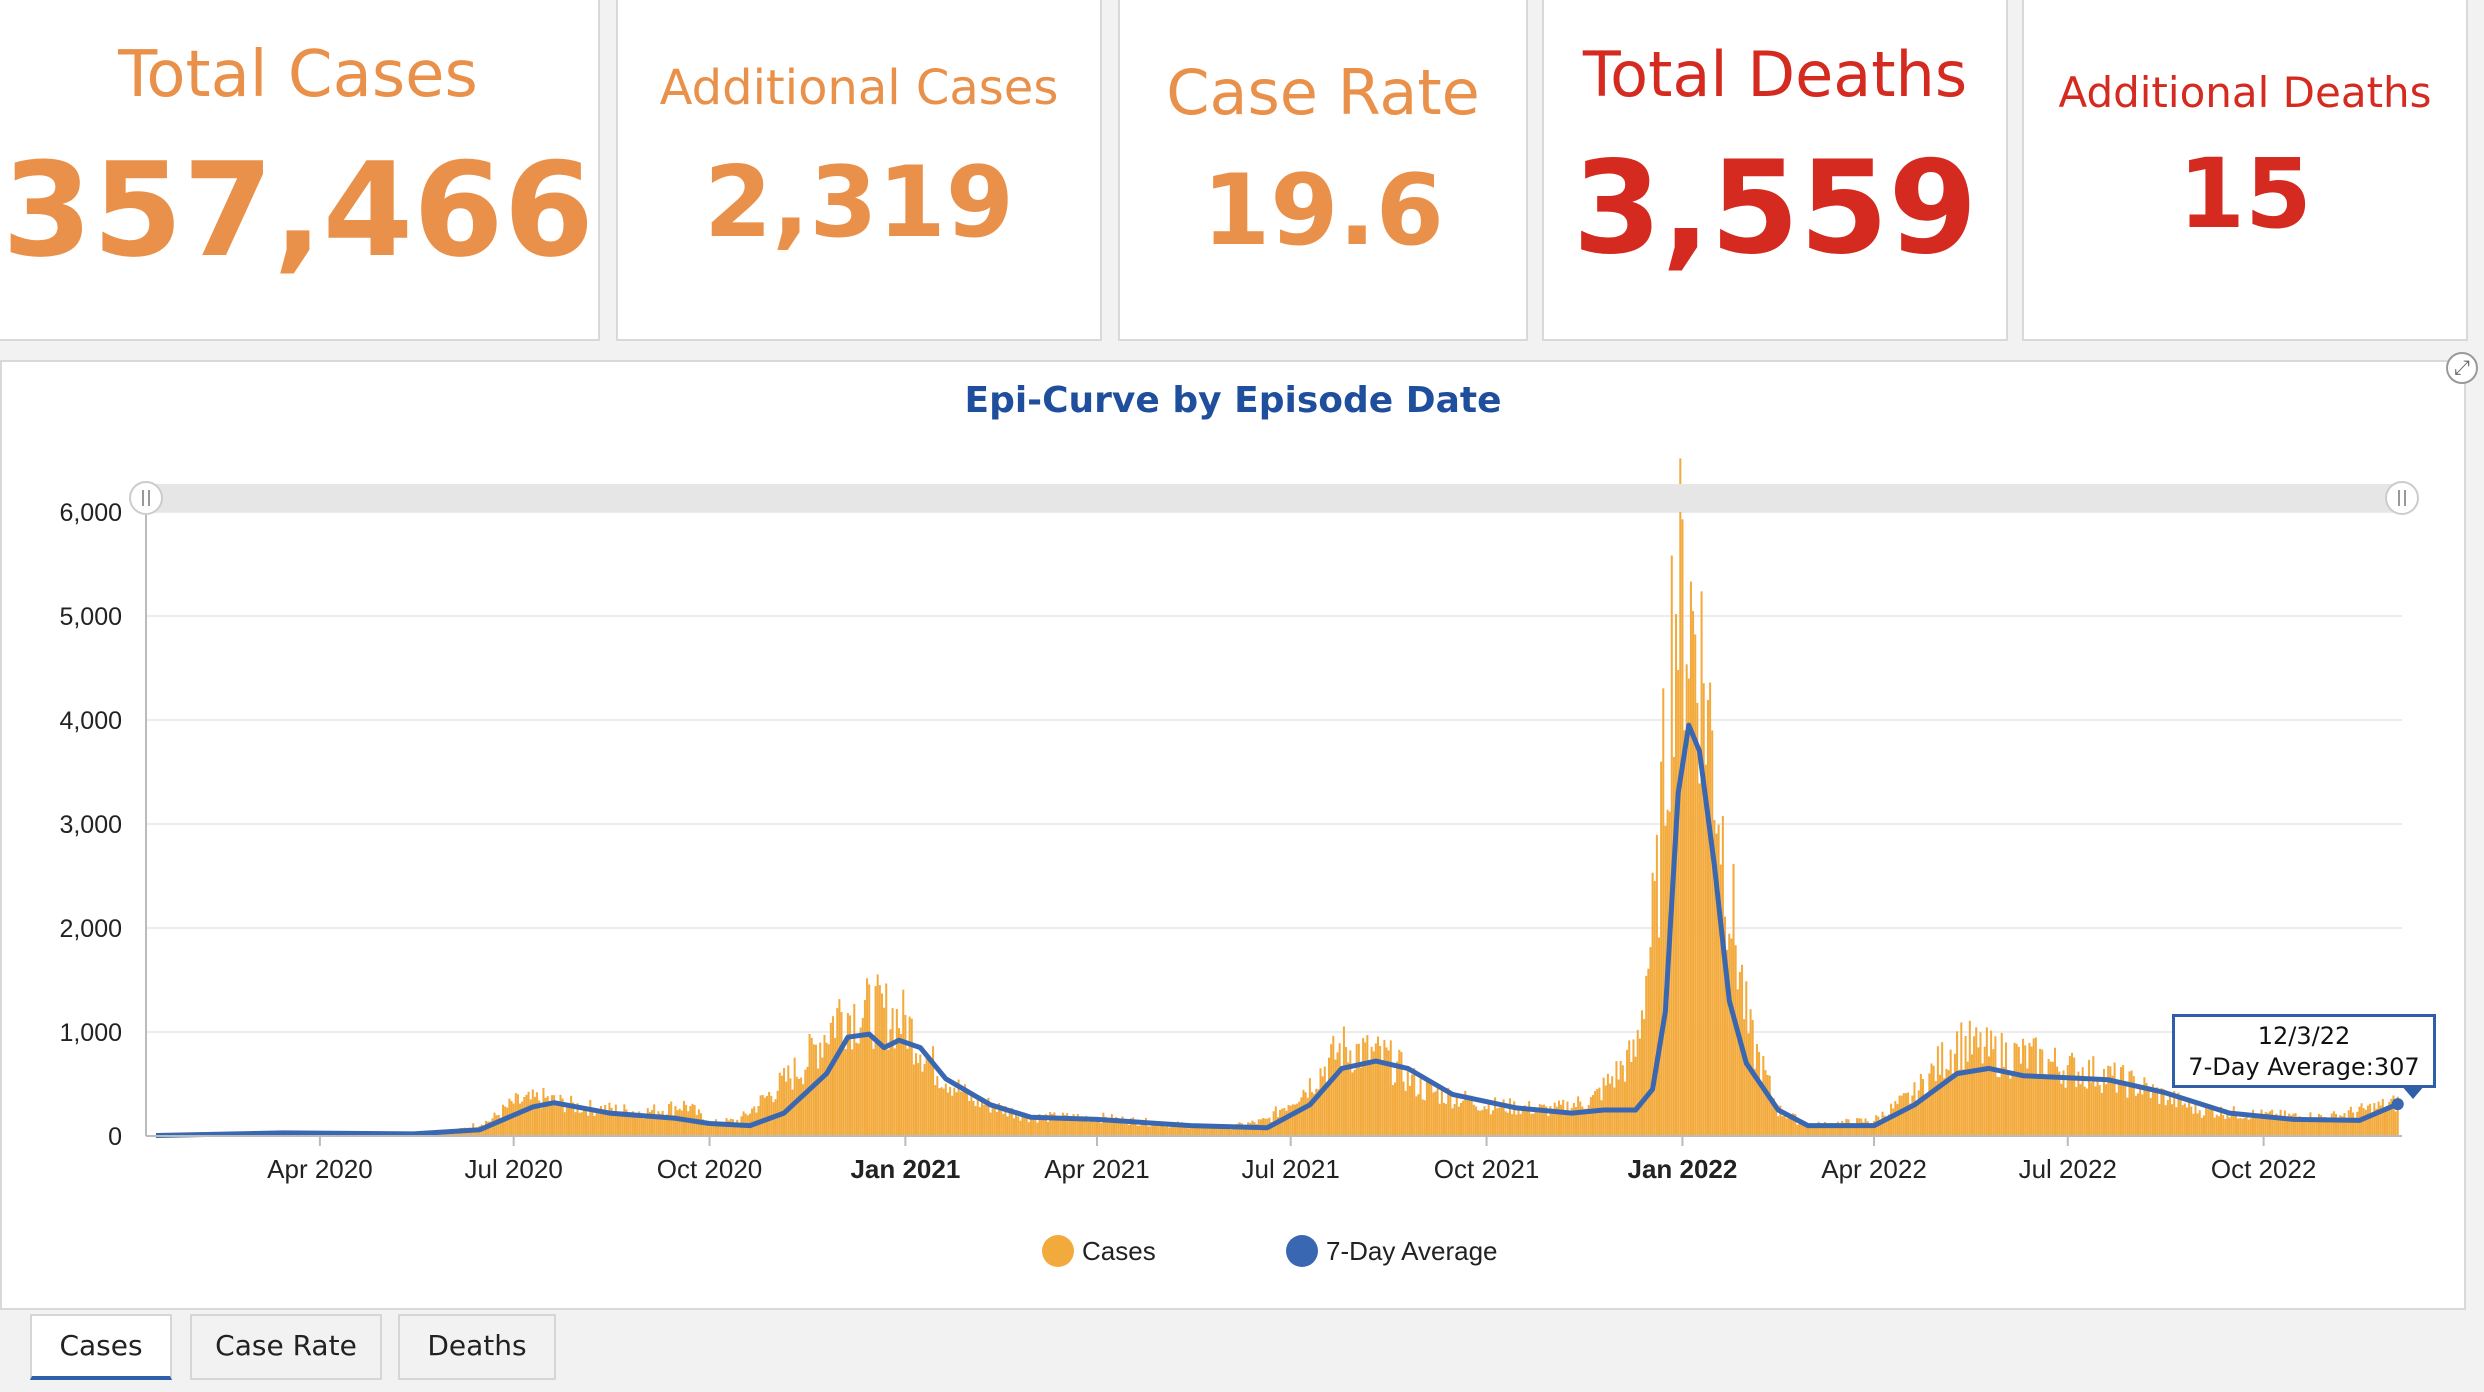  Describe the element at coordinates (477, 1347) in the screenshot. I see `tab-deaths: Deaths` at that location.